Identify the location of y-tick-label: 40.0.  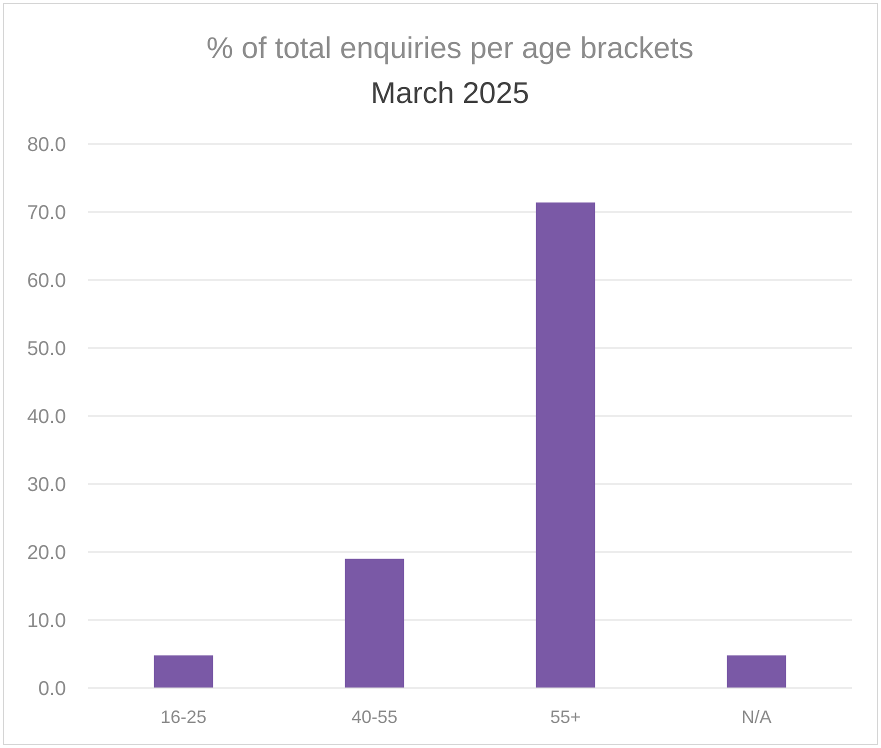
(46, 417).